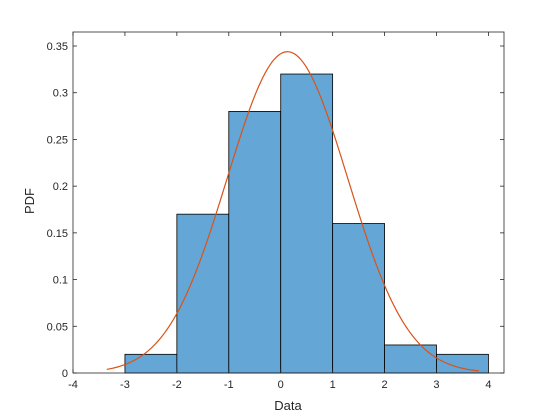  I want to click on y-tick-label: 0.15, so click(57, 234).